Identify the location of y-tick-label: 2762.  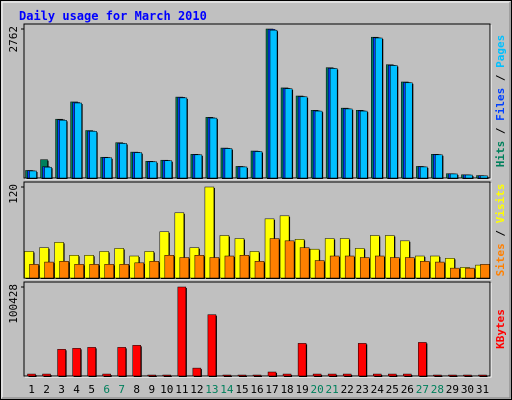
(13, 39).